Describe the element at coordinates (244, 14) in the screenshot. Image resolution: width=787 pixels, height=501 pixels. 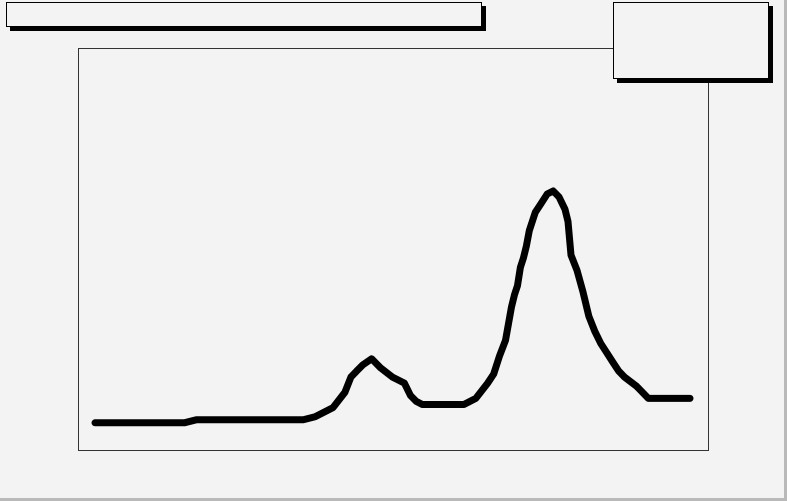
I see `chart-title-box` at that location.